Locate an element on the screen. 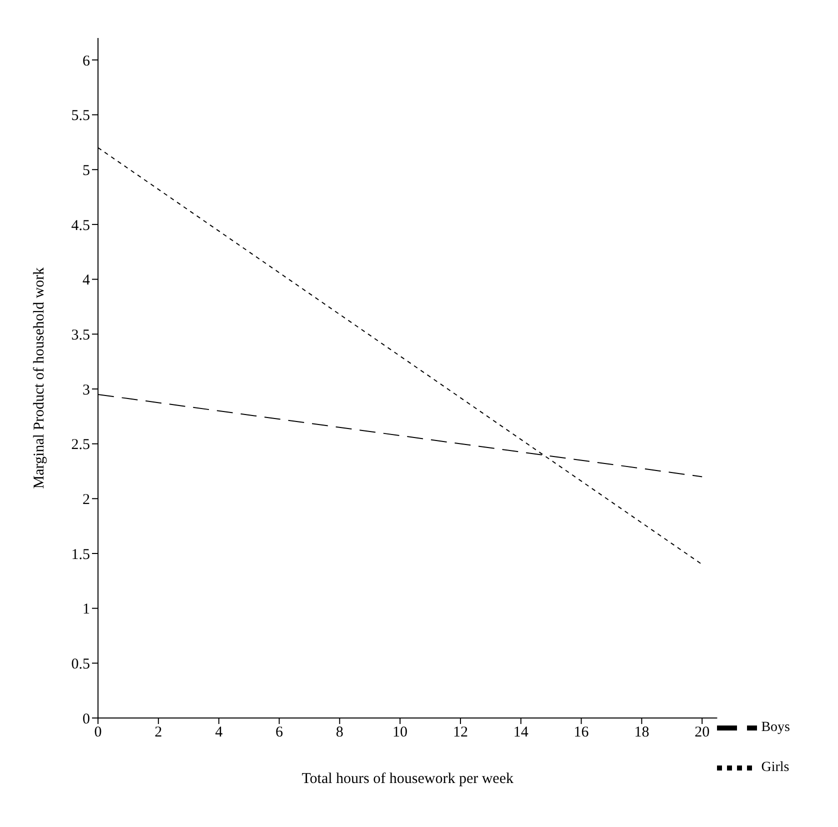  x-tick-label: 8 is located at coordinates (340, 732).